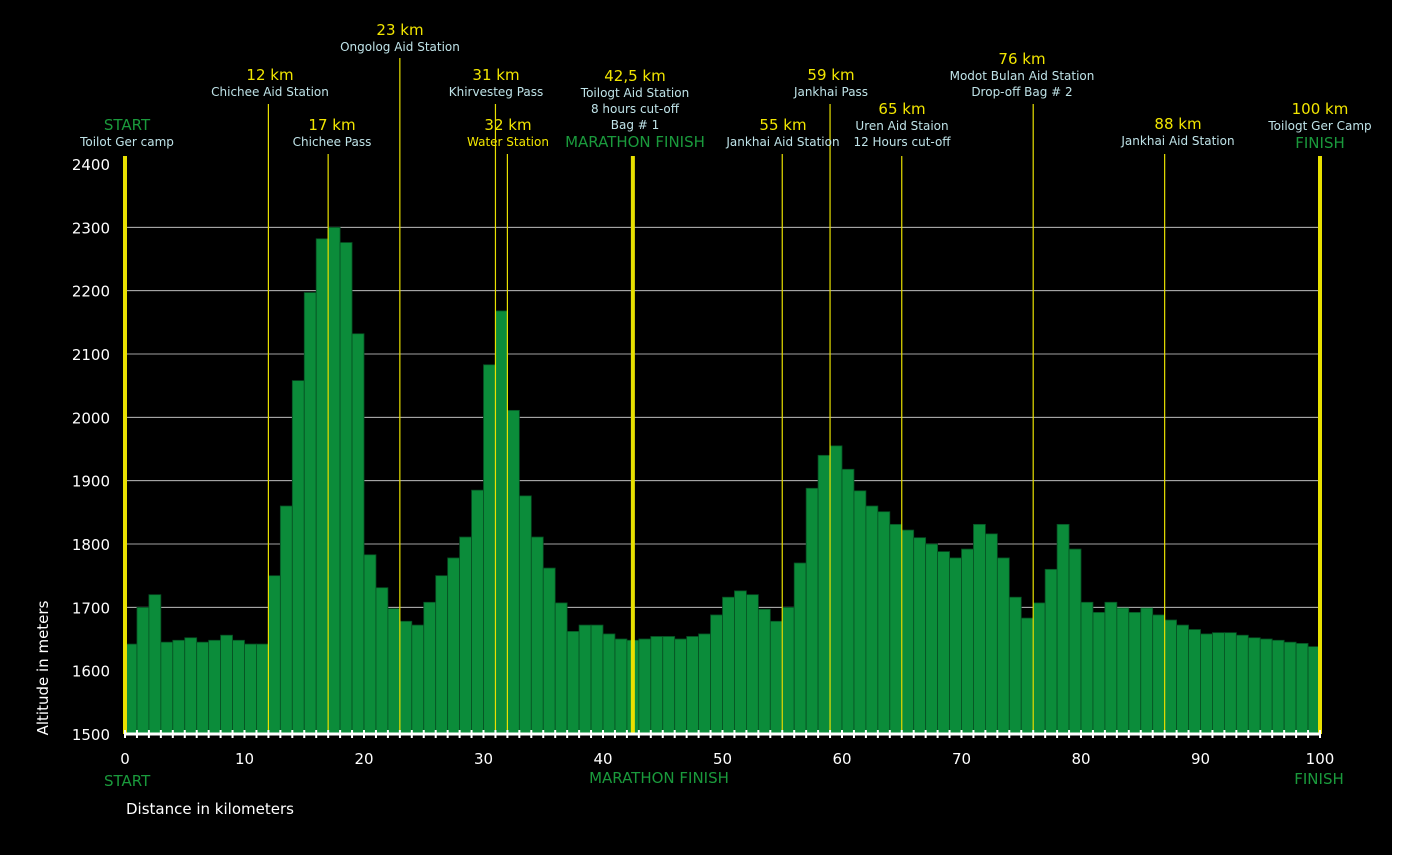 The image size is (1412, 855). What do you see at coordinates (634, 93) in the screenshot?
I see `checkpoint-label-6-1: Toilogt Aid Station` at bounding box center [634, 93].